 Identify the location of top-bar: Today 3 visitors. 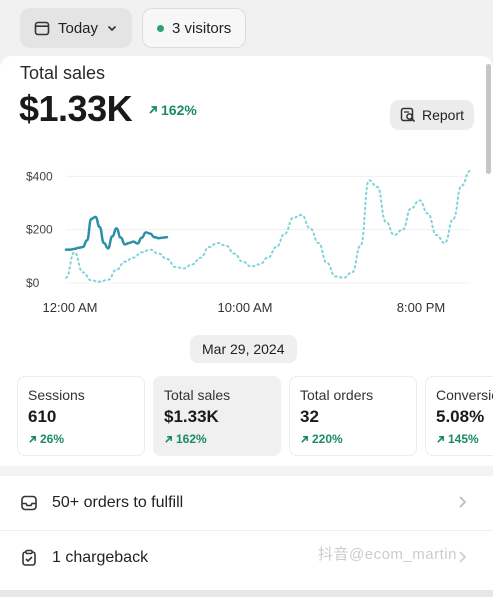
(246, 28).